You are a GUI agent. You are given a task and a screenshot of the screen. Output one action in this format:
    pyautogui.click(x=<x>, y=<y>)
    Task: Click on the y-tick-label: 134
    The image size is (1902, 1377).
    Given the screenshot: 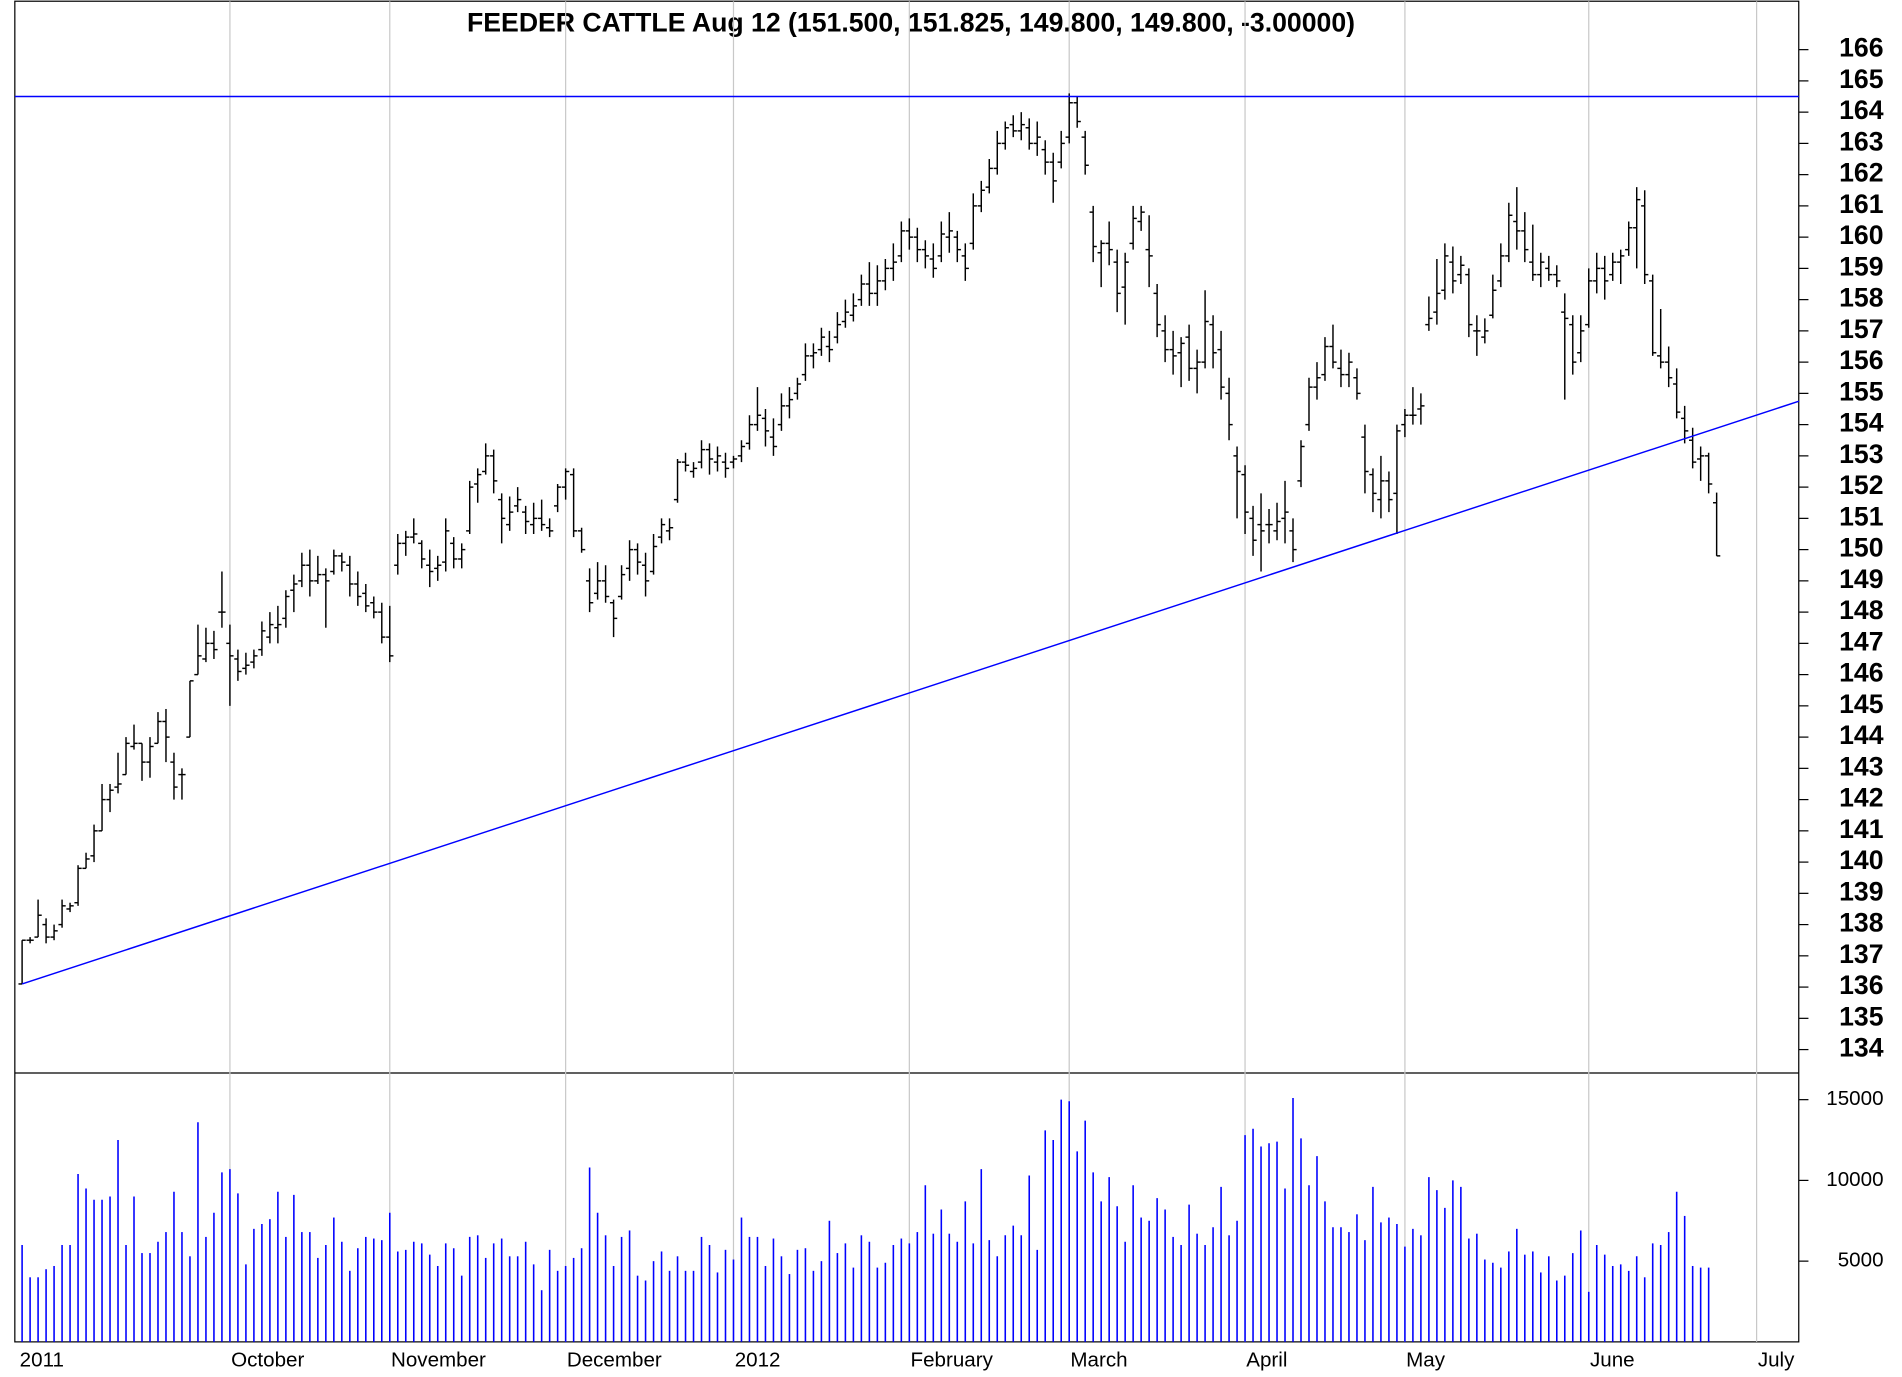 What is the action you would take?
    pyautogui.click(x=1861, y=1048)
    